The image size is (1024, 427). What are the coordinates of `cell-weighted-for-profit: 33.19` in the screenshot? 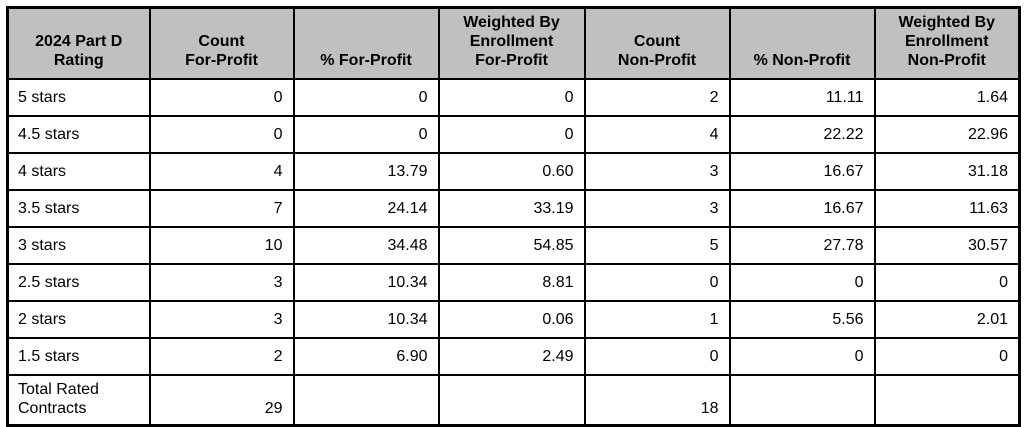 It's located at (511, 208).